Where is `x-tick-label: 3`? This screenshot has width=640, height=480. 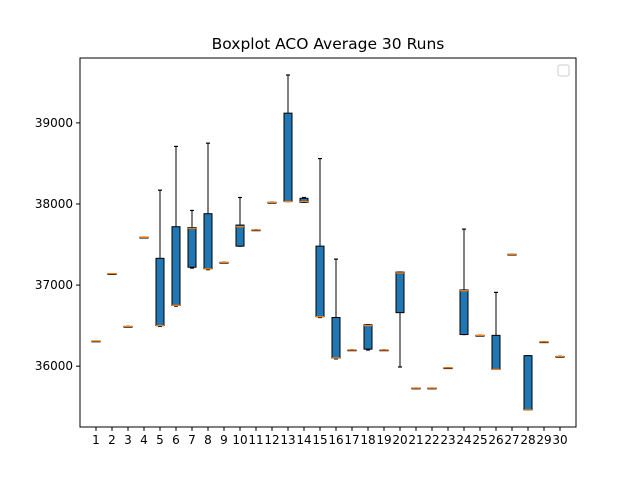 x-tick-label: 3 is located at coordinates (128, 440).